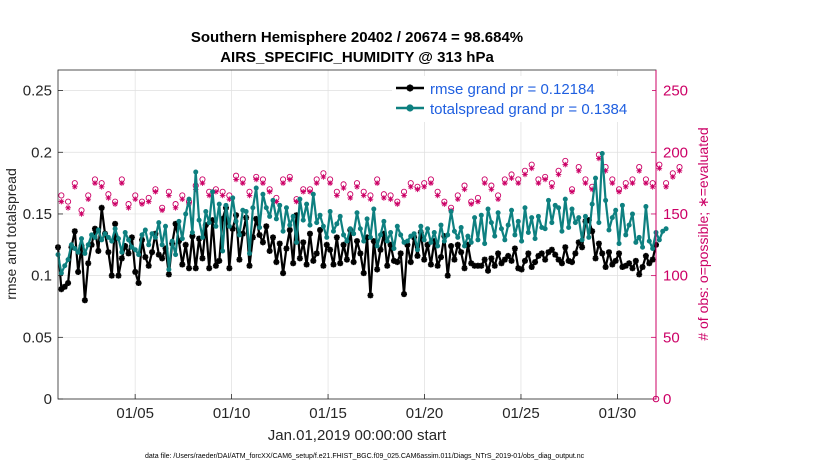 Image resolution: width=830 pixels, height=470 pixels. What do you see at coordinates (521, 413) in the screenshot?
I see `x-tick-label: 01/25` at bounding box center [521, 413].